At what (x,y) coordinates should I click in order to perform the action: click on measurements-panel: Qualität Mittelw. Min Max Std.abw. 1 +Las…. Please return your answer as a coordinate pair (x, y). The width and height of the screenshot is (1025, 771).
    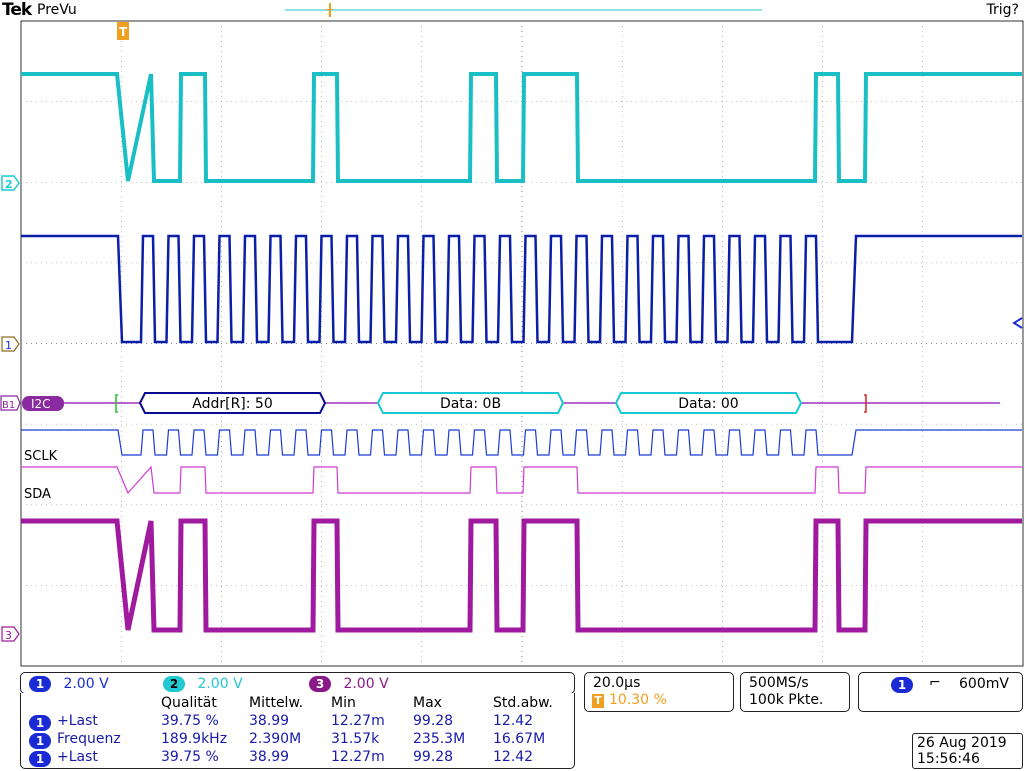
    Looking at the image, I should click on (297, 731).